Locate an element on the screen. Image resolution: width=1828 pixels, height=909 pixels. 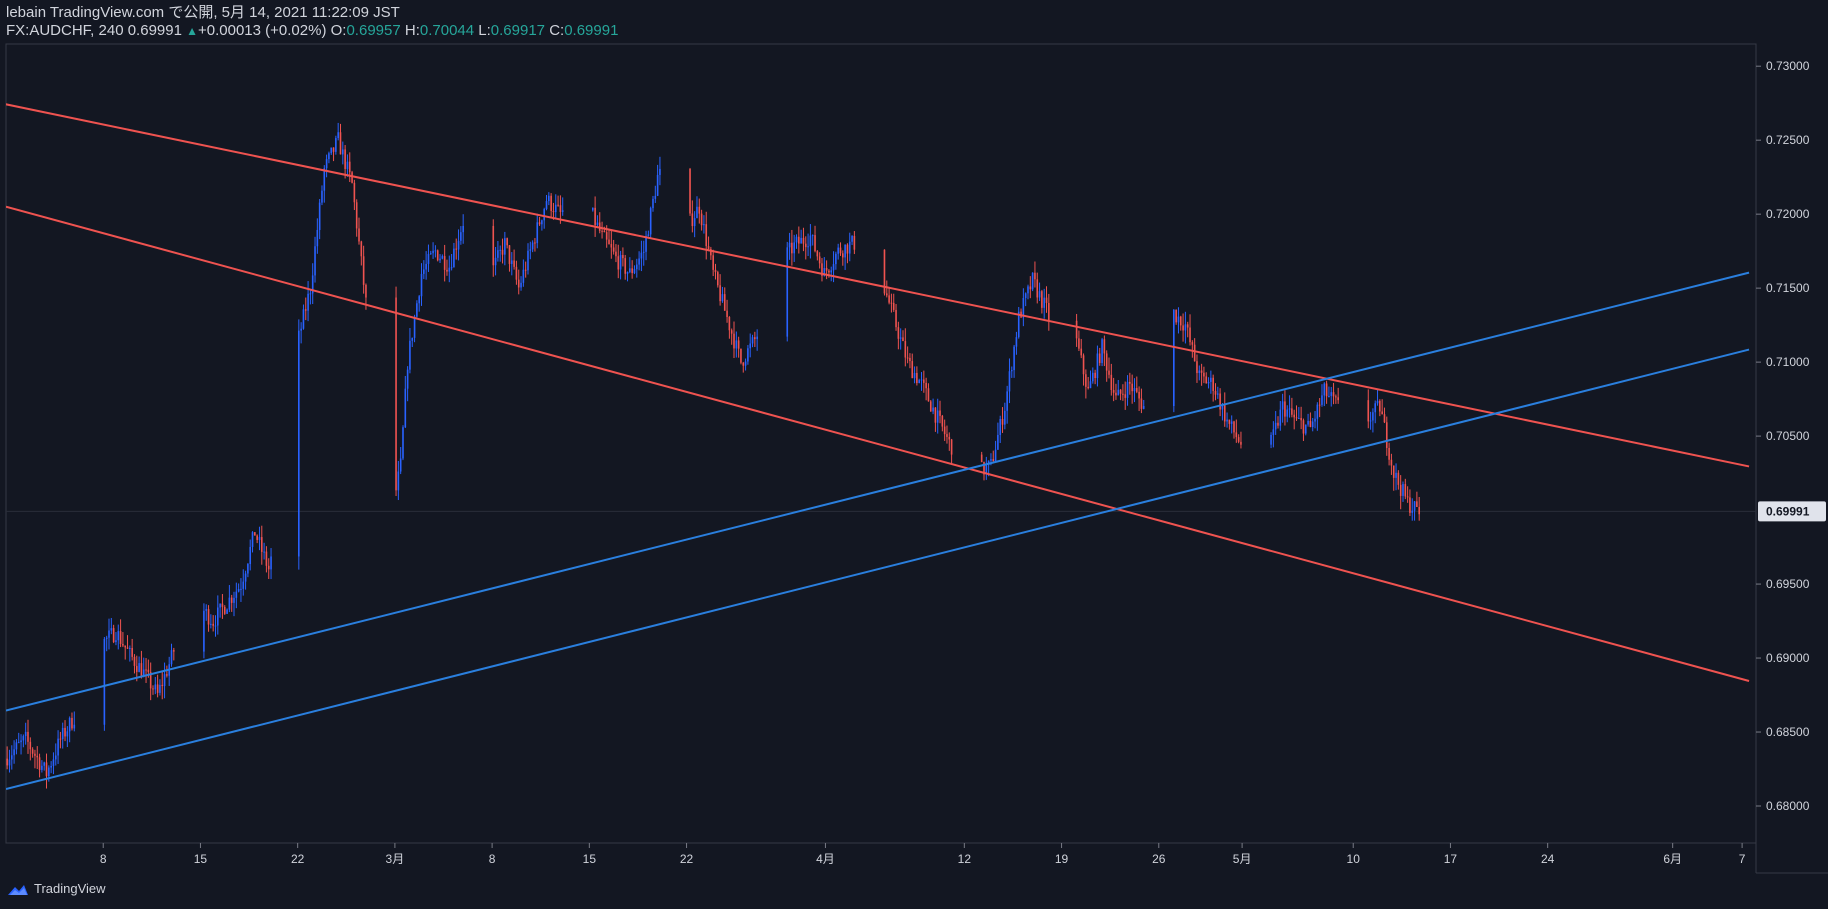
close-value: 0.69991 is located at coordinates (591, 30).